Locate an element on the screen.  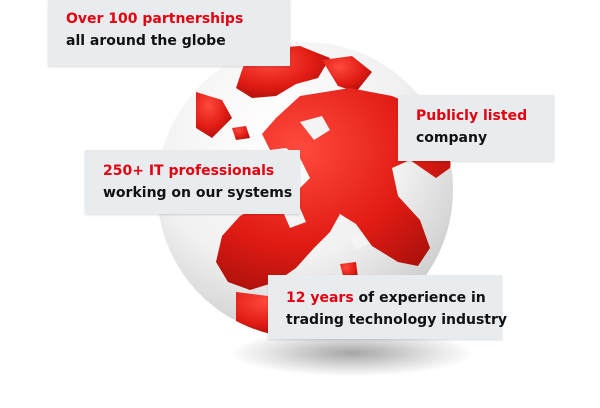
experience-text-inline: of experience in is located at coordinates (419, 298).